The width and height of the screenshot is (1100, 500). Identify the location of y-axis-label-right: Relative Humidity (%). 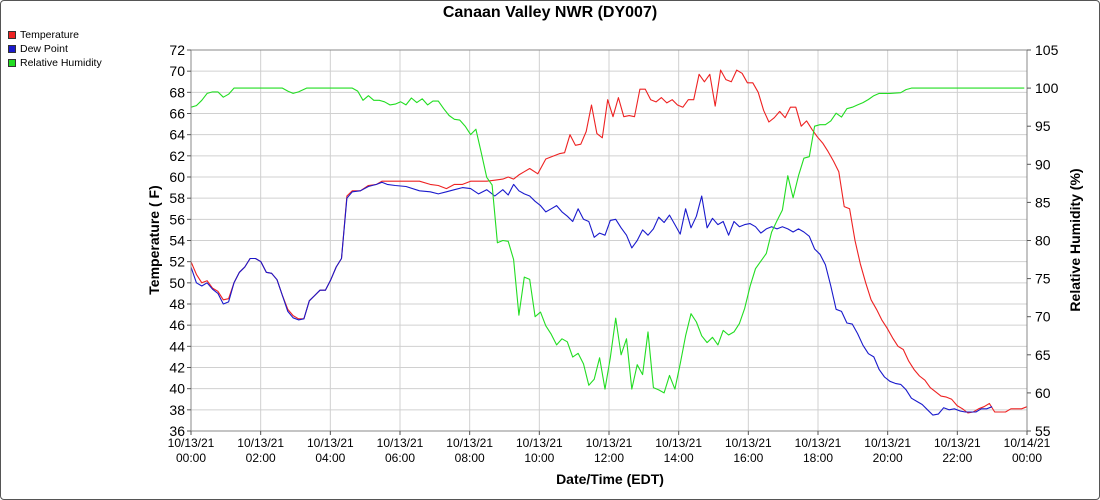
(1075, 239).